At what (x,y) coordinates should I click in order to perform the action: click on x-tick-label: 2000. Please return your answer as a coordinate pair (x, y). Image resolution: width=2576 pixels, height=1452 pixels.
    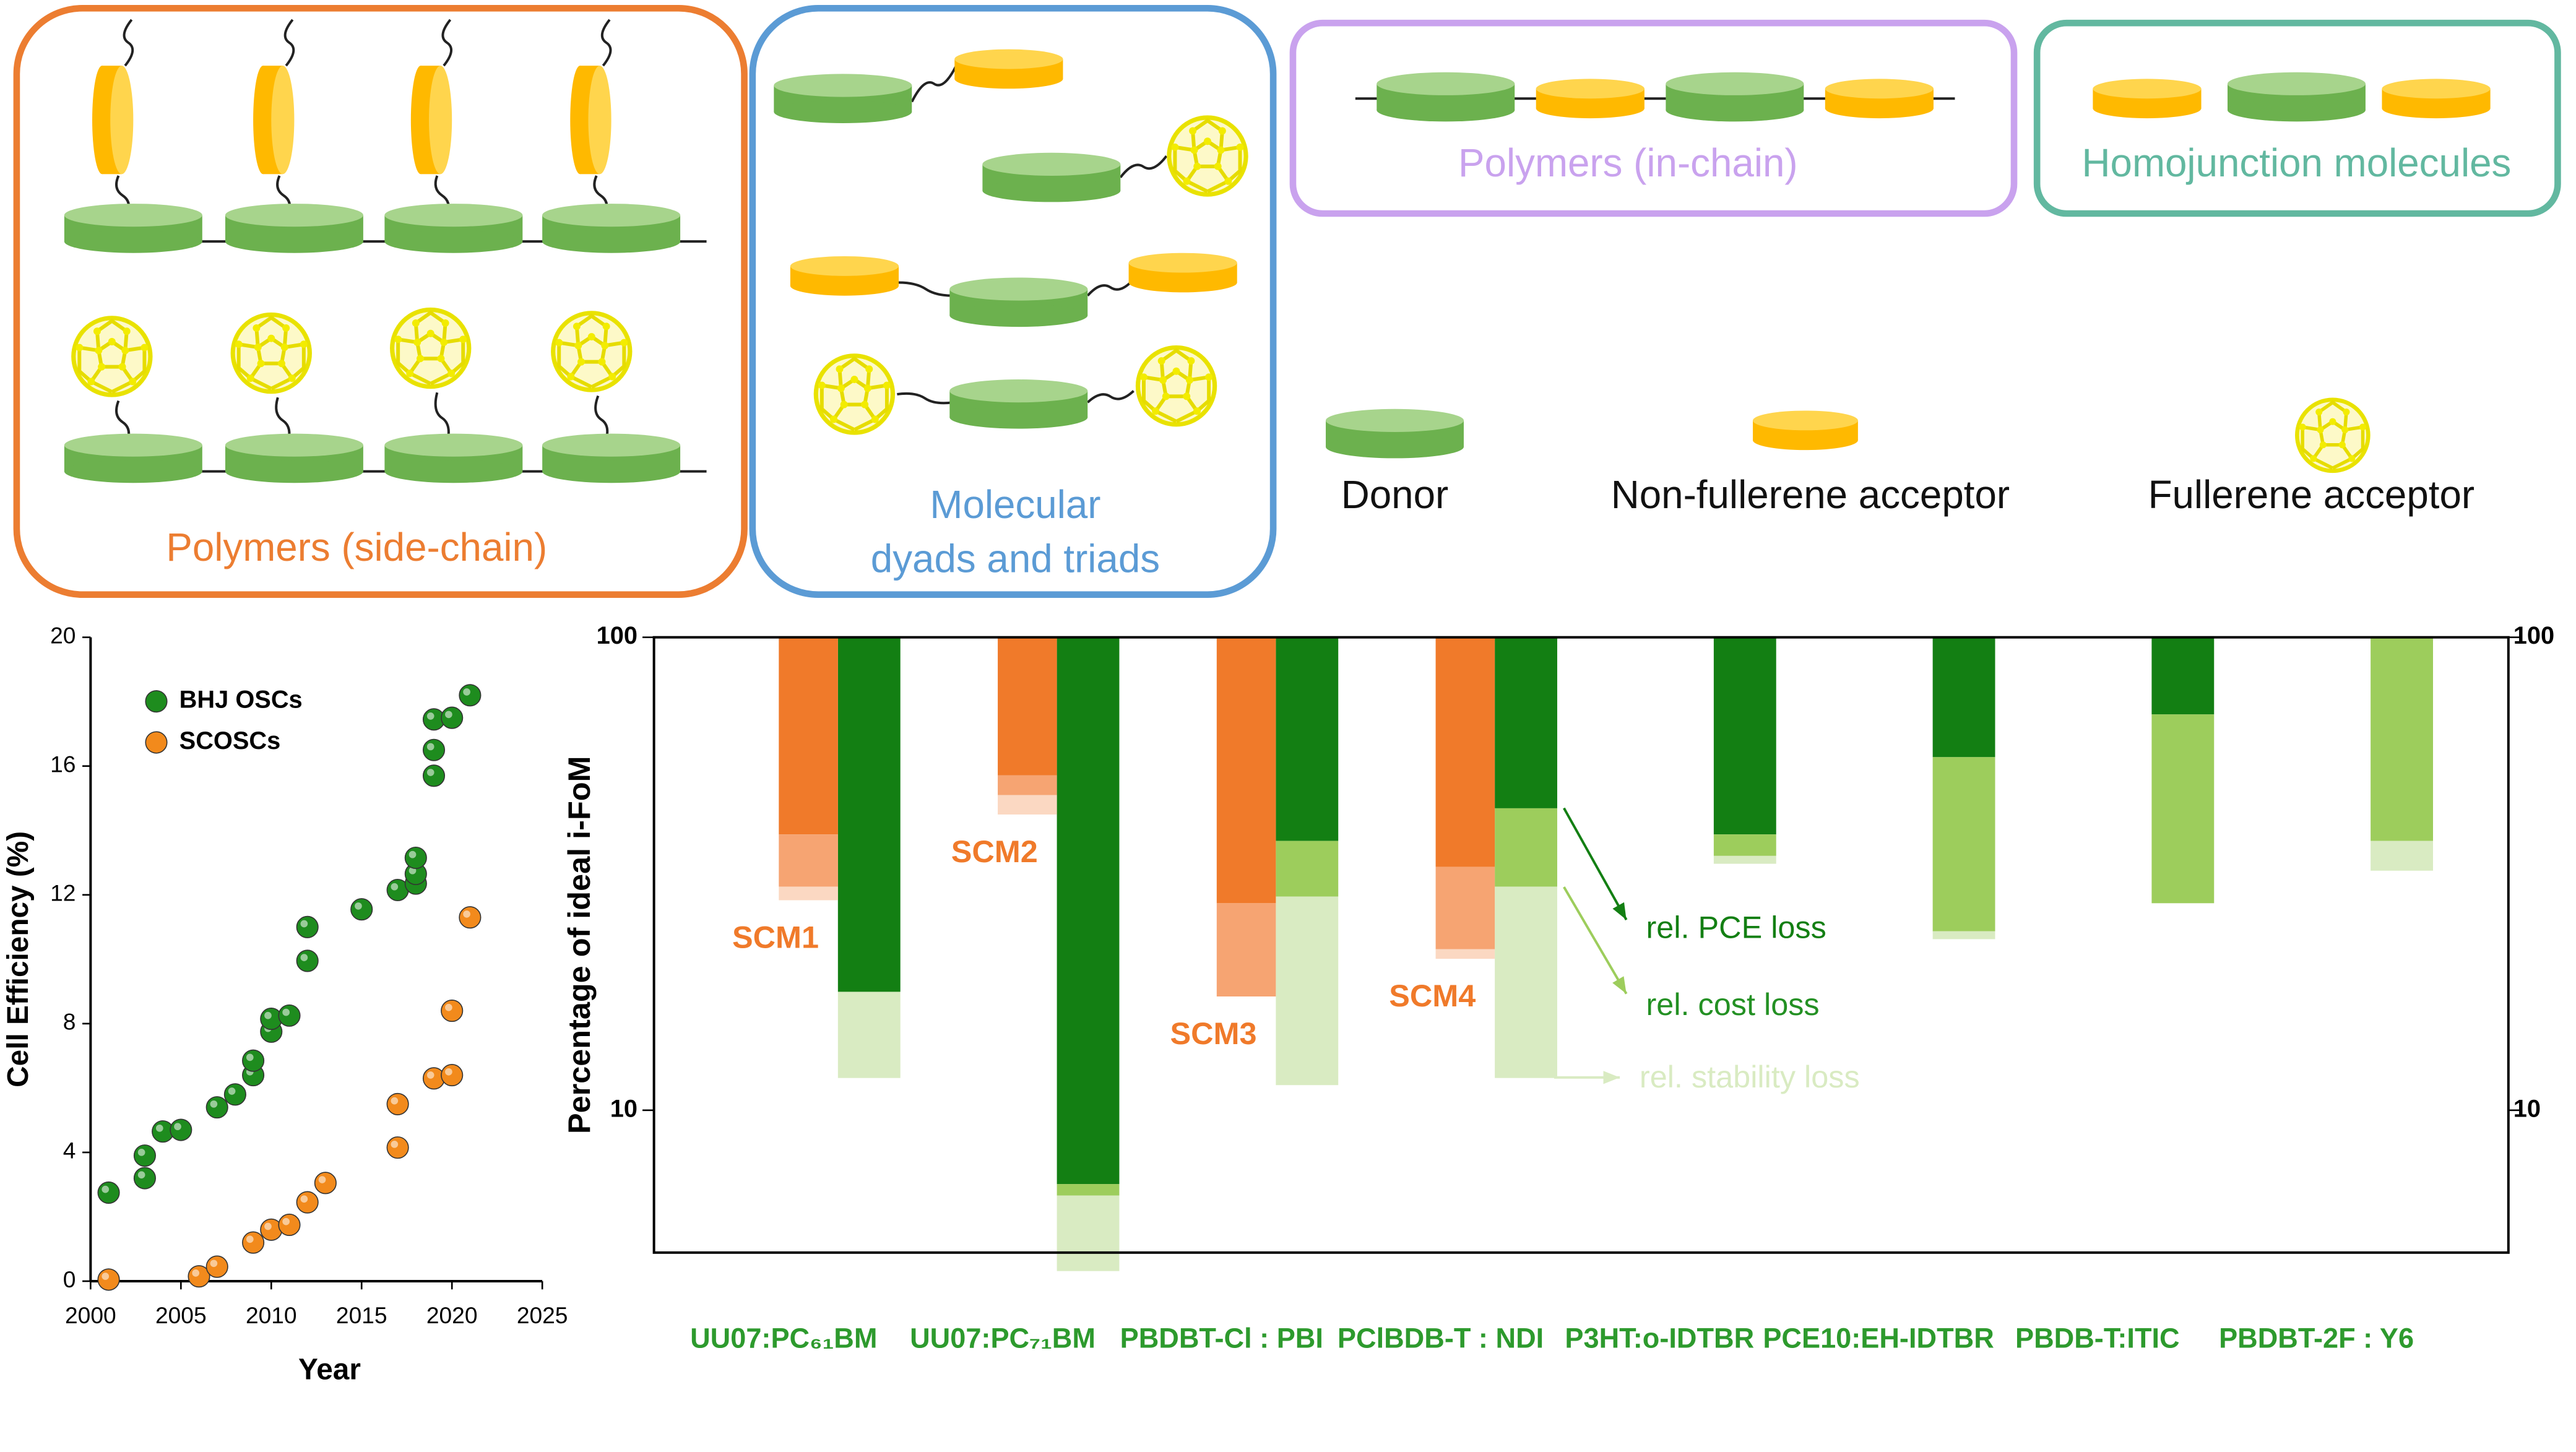
    Looking at the image, I should click on (90, 1315).